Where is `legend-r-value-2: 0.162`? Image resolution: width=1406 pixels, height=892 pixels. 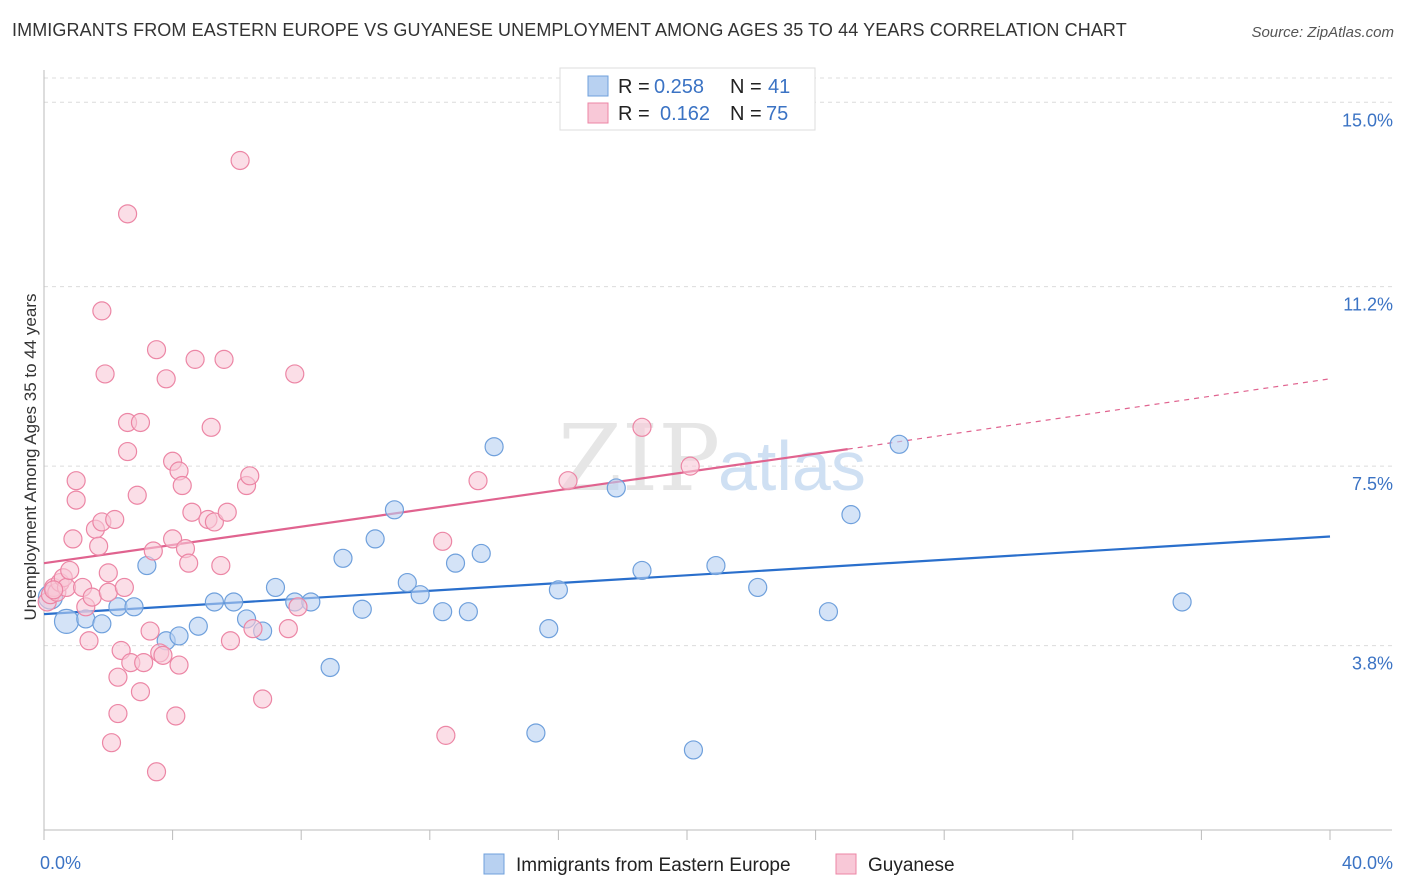 legend-r-value-2: 0.162 is located at coordinates (685, 114).